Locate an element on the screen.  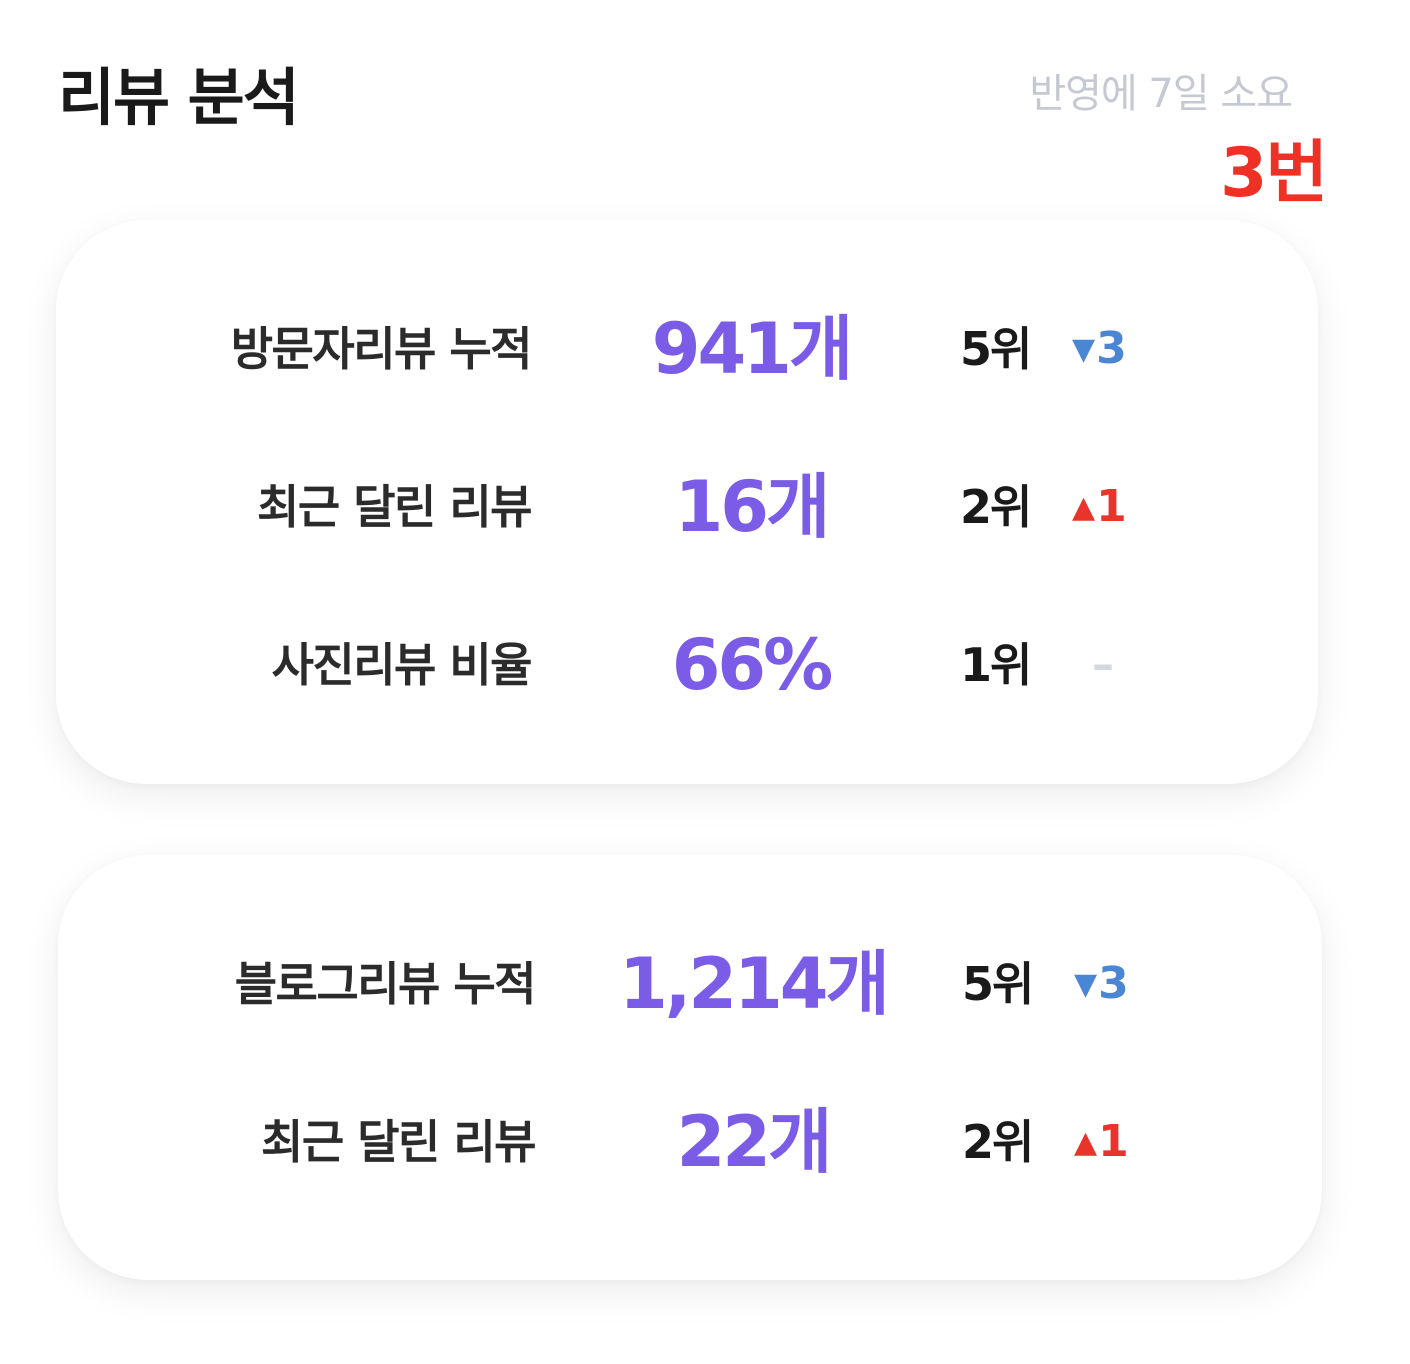
stat-row-visitor-recent: 최근 달린 리뷰 16개 2위 ▲1 is located at coordinates (687, 507).